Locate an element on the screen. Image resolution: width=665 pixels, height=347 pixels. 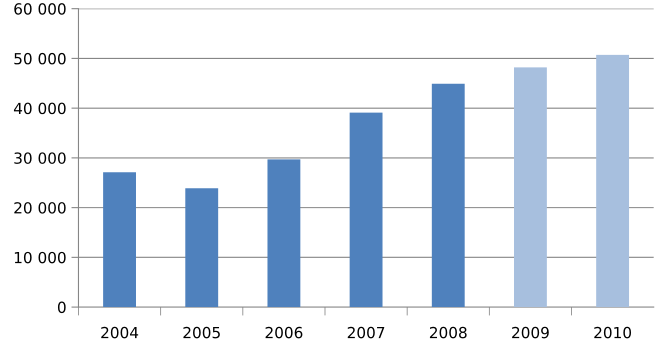
y-tick-label: 50 000 is located at coordinates (40, 58).